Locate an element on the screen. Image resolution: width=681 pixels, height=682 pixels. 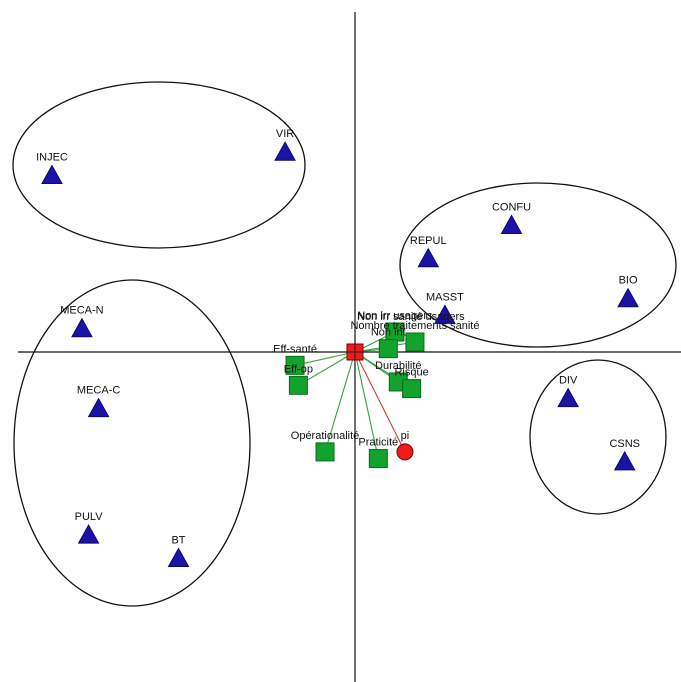
triangle-marker-csns is located at coordinates (624, 460).